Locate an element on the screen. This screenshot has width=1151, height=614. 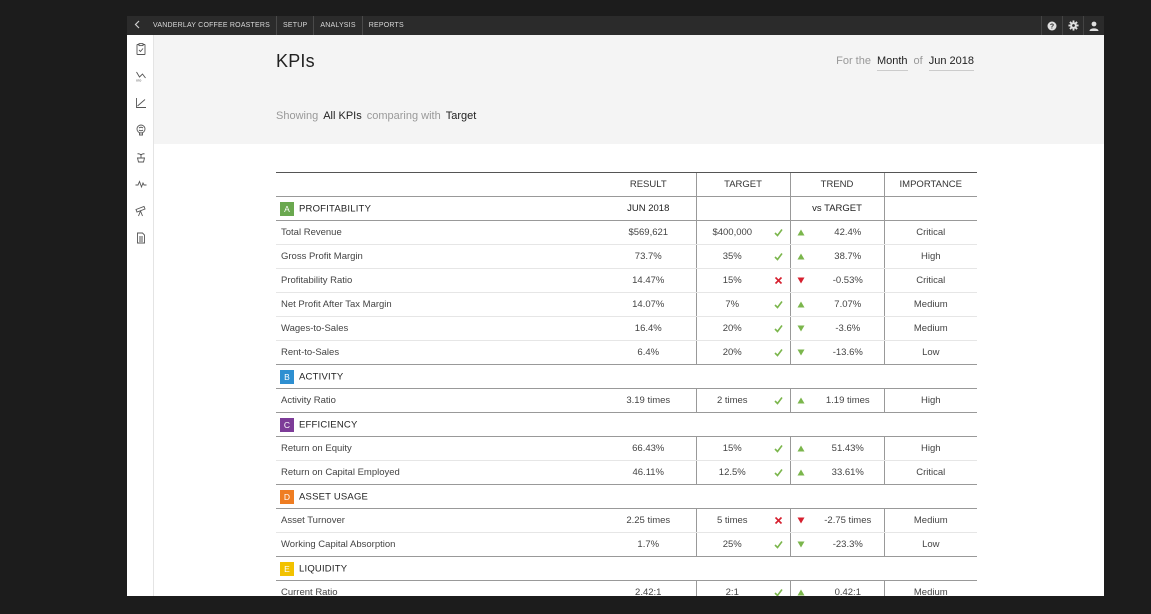
brain-icon is located at coordinates (140, 129).